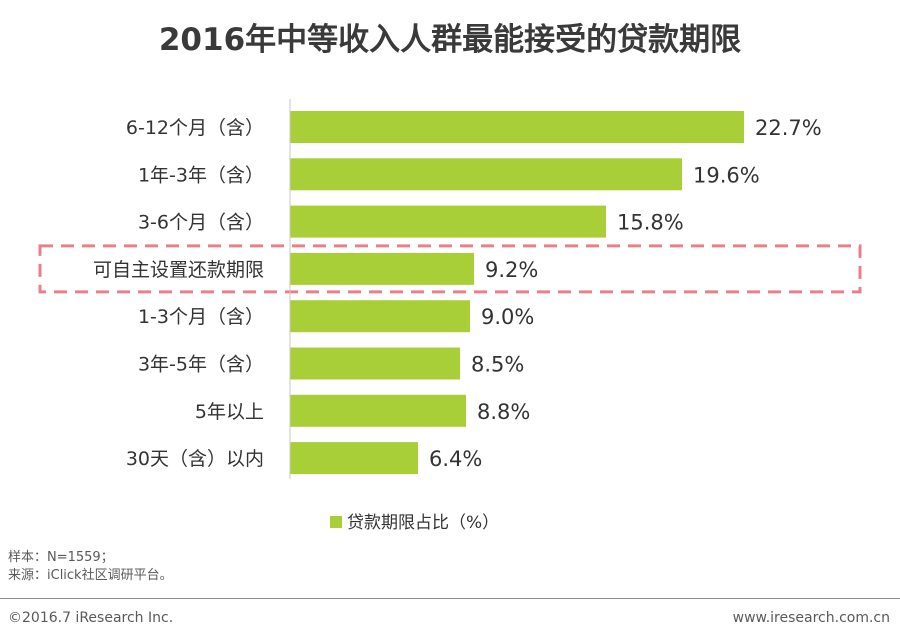 This screenshot has height=637, width=900. What do you see at coordinates (201, 223) in the screenshot?
I see `category-label: 3-6个月（含）` at bounding box center [201, 223].